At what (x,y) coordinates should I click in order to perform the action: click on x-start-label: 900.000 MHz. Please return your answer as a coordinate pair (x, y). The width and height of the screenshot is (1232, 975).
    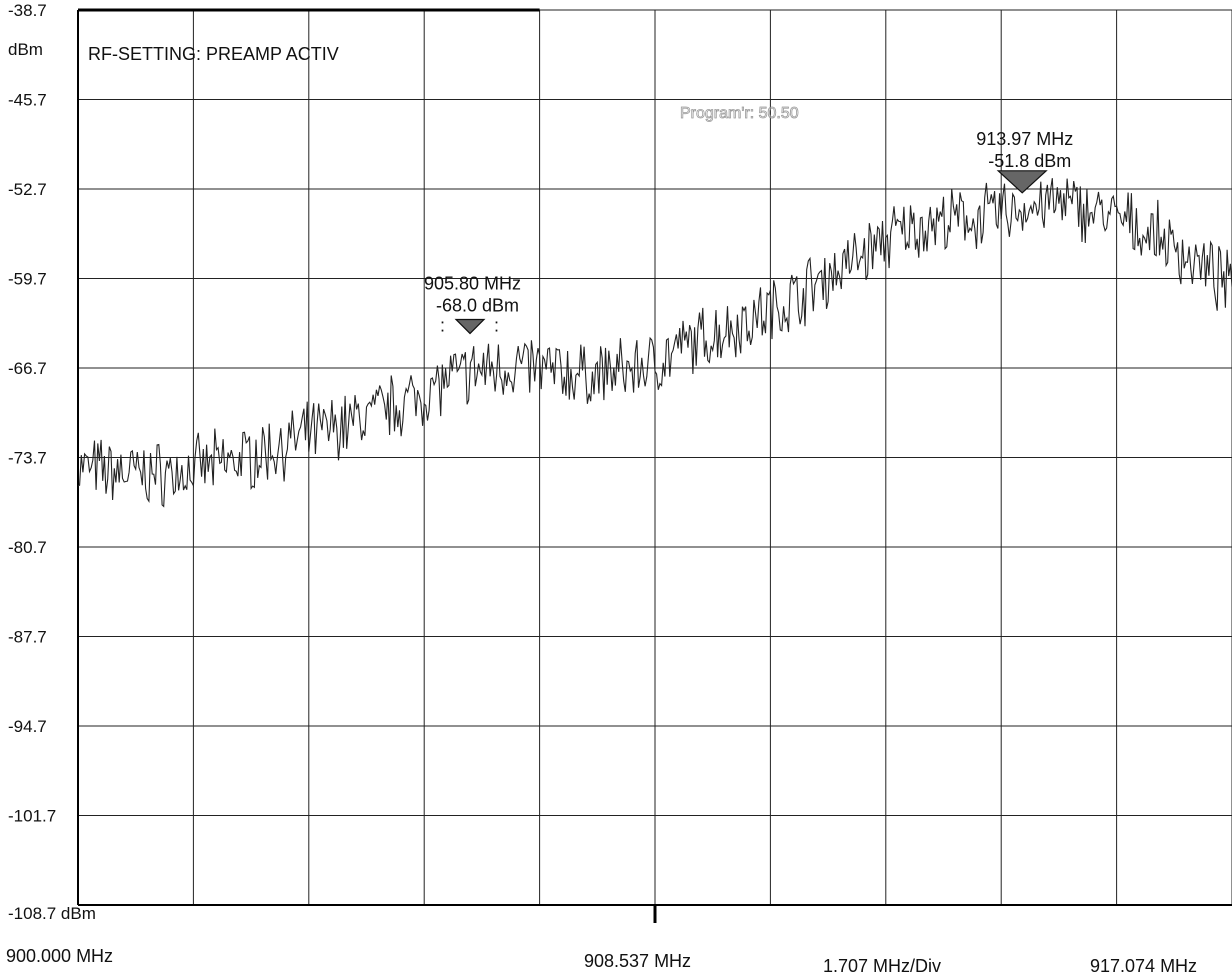
    Looking at the image, I should click on (59, 956).